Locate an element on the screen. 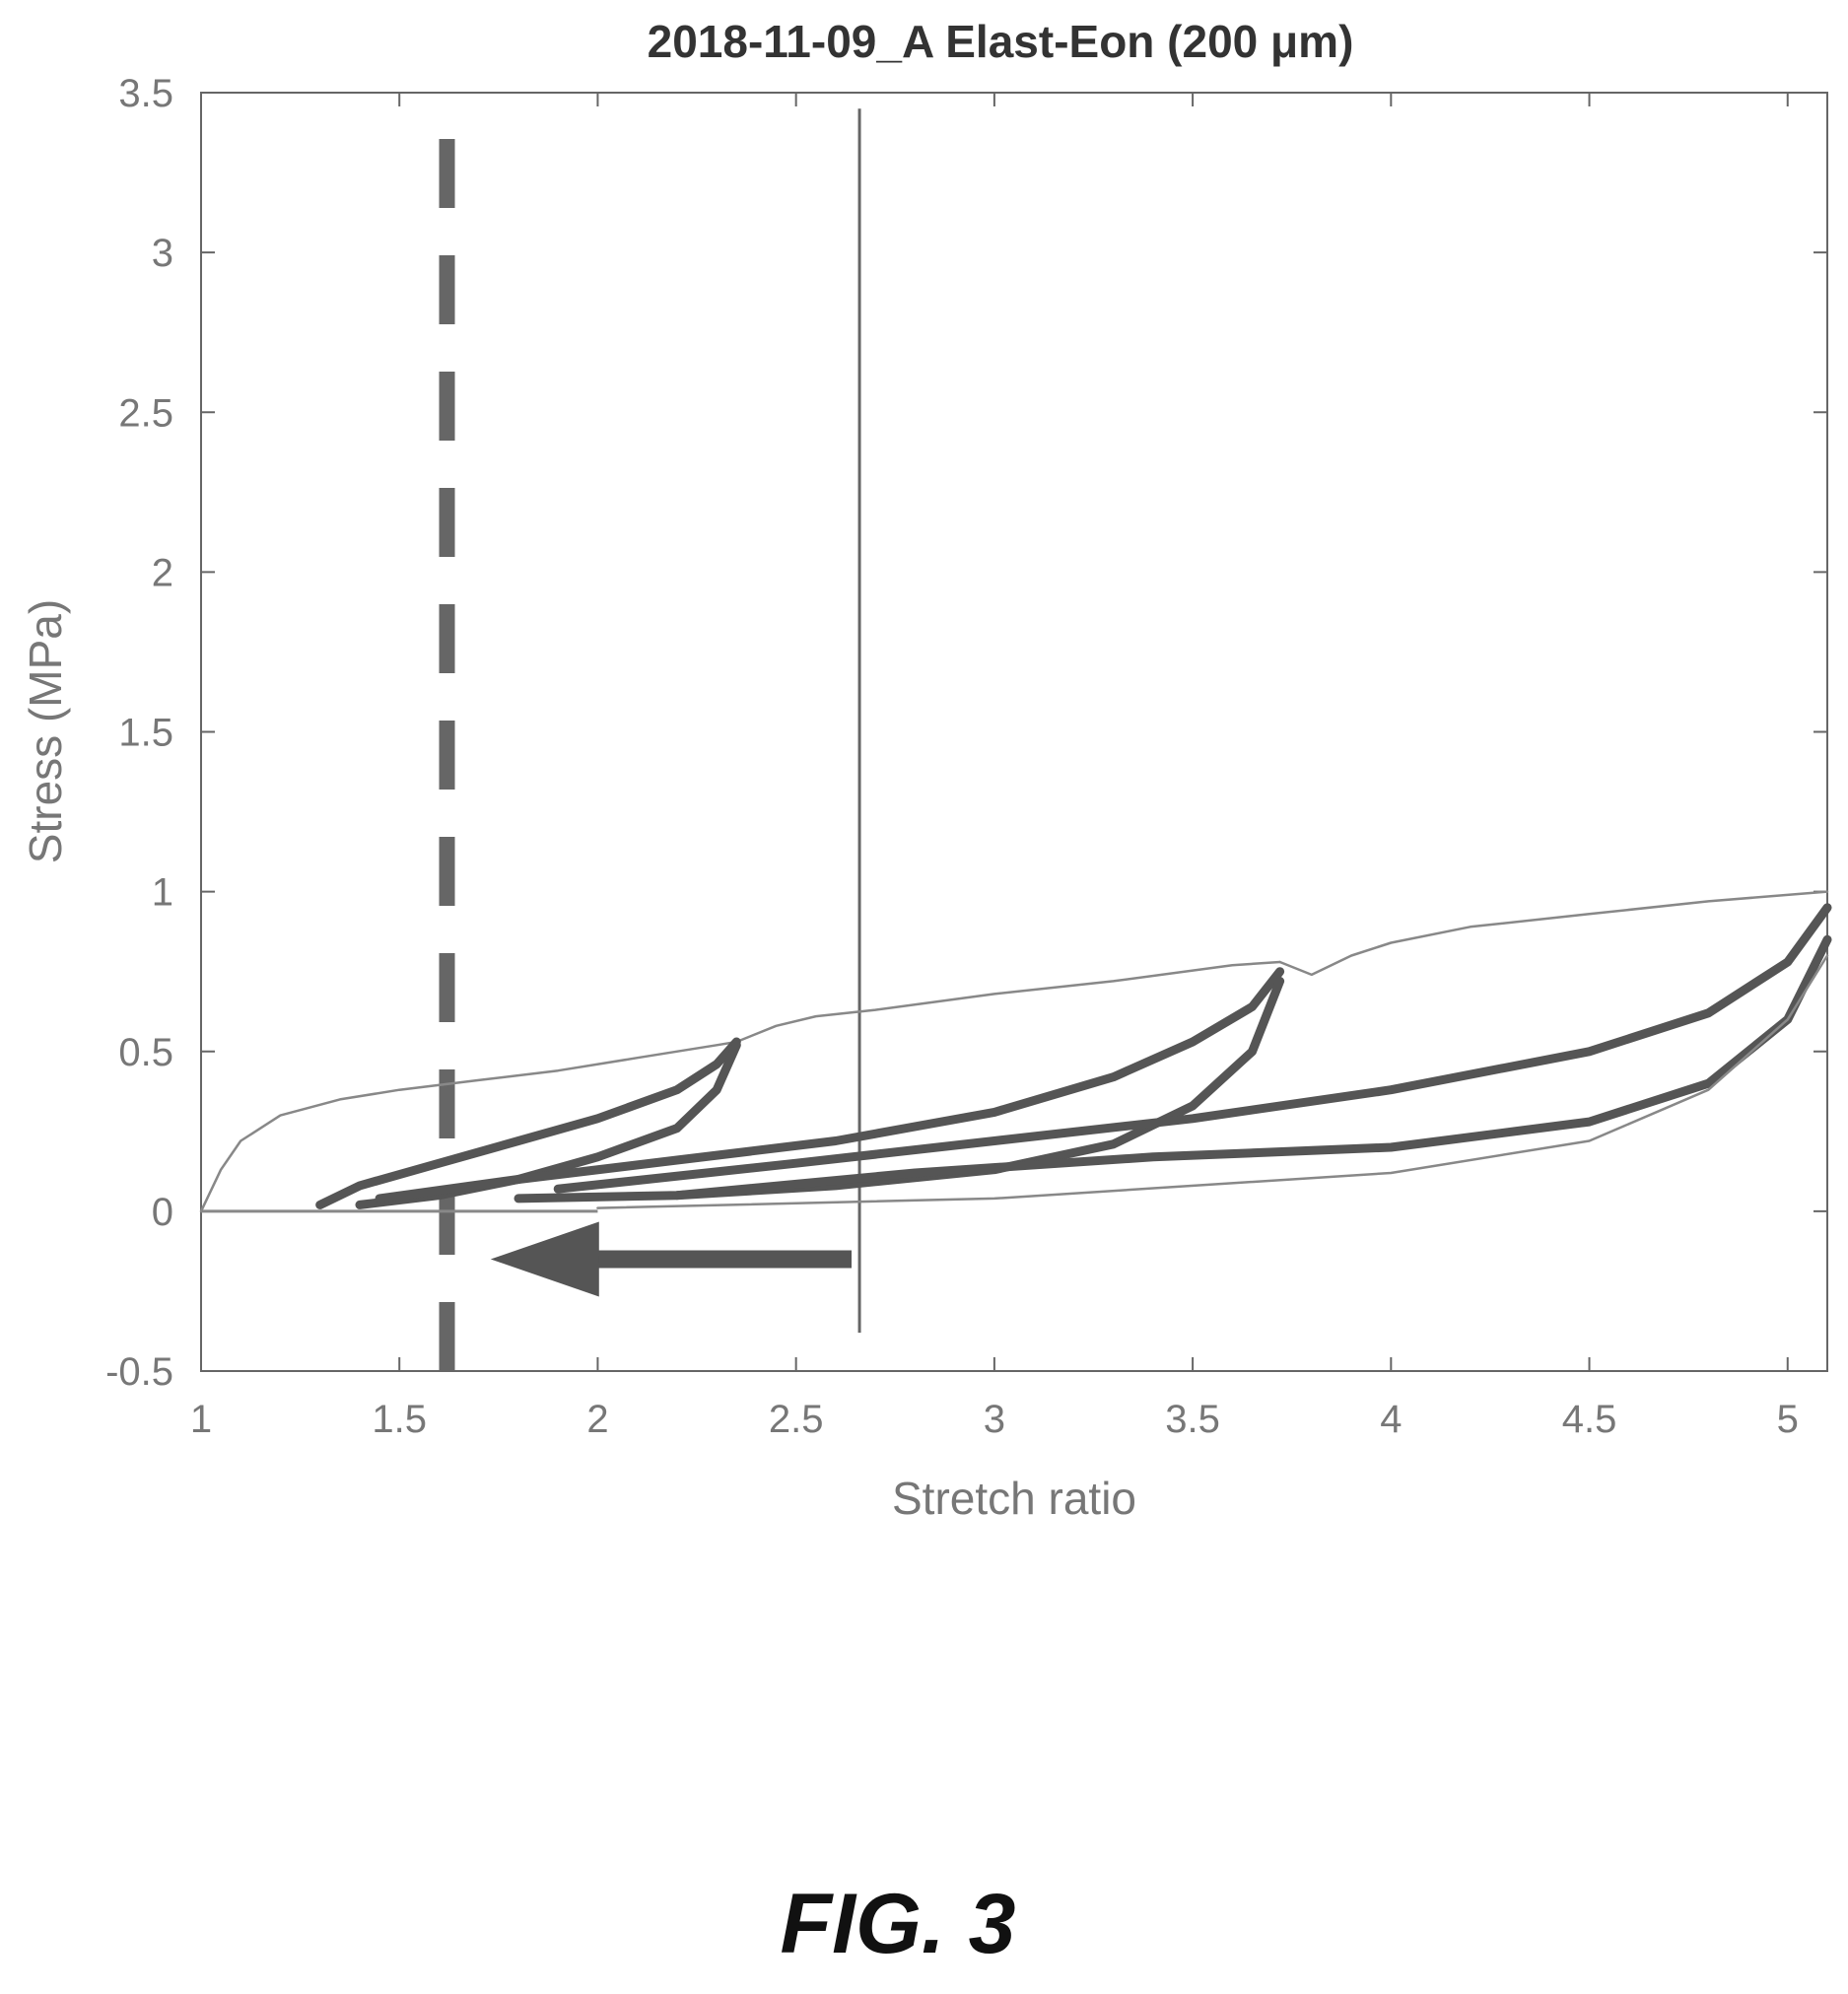 The image size is (1848, 1994). y-tick-label: 2.5 is located at coordinates (145, 413).